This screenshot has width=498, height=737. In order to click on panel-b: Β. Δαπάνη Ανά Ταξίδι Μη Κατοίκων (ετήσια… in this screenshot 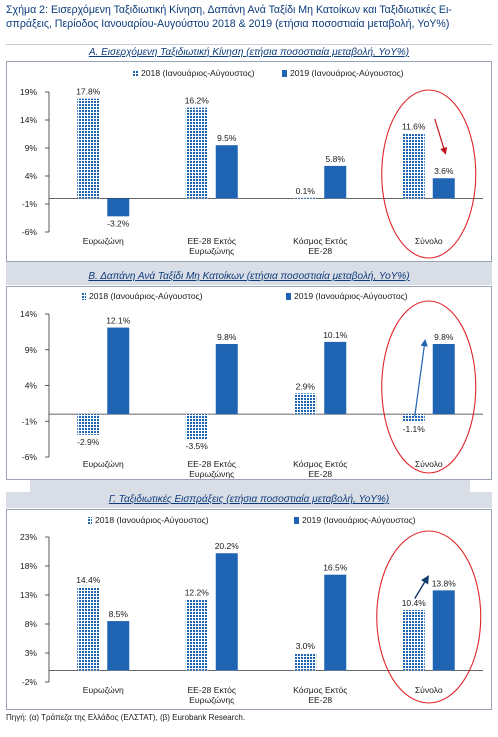, I will do `click(249, 277)`.